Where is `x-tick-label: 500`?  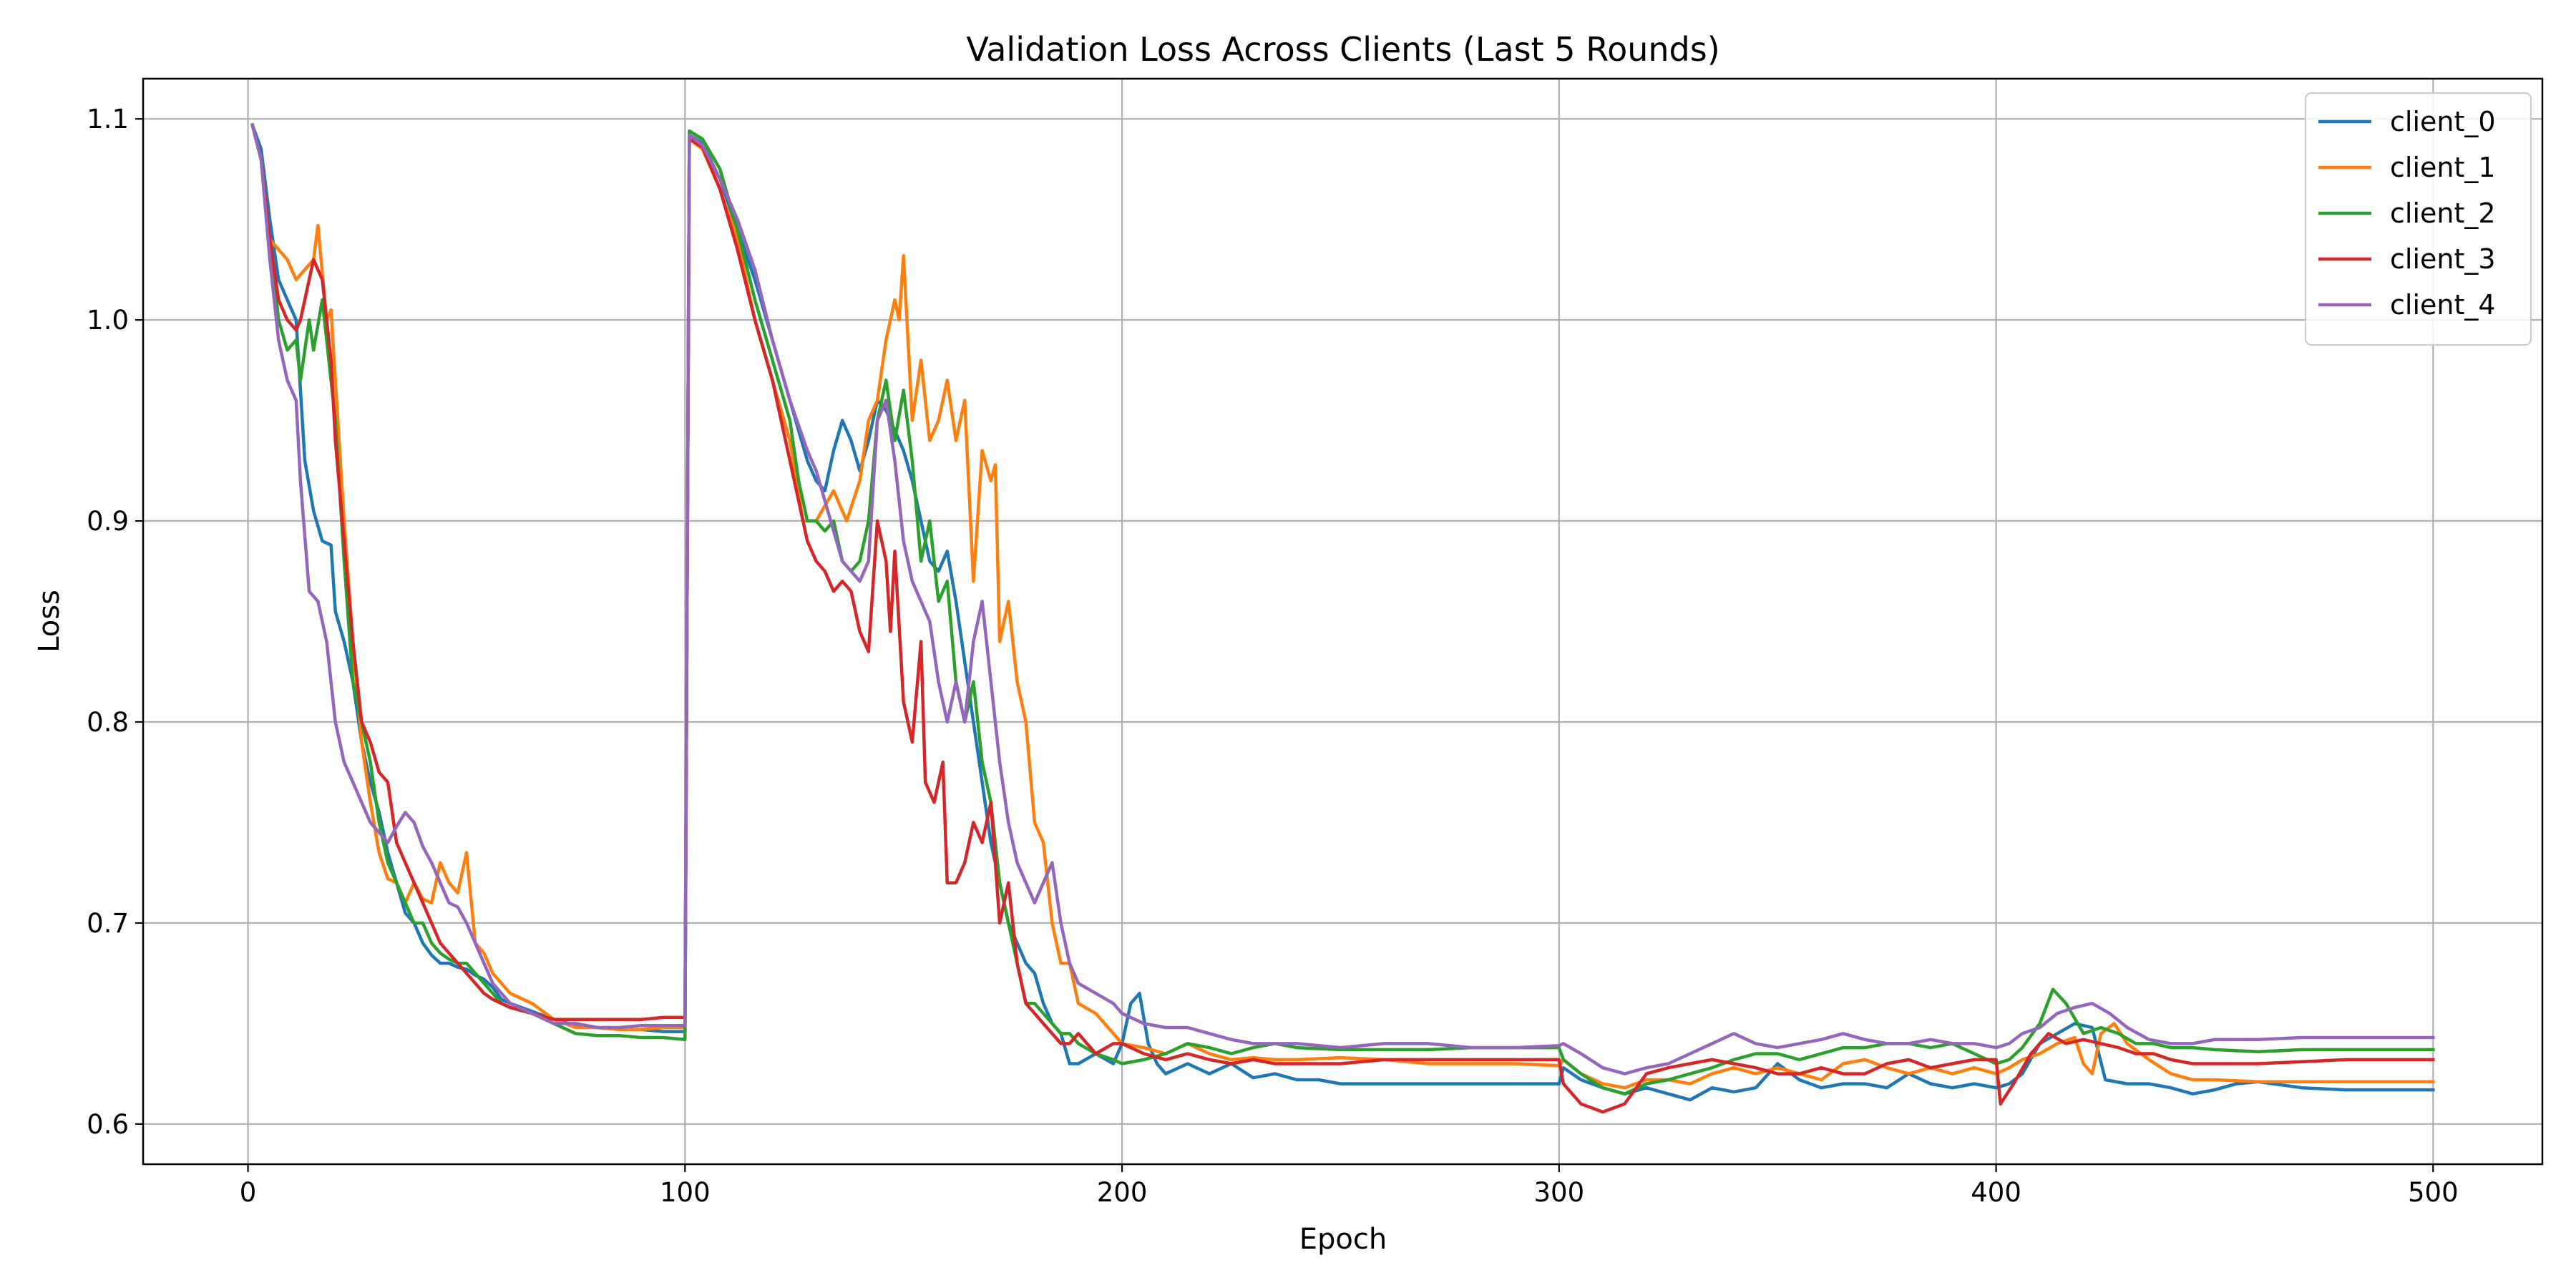
x-tick-label: 500 is located at coordinates (2433, 1192).